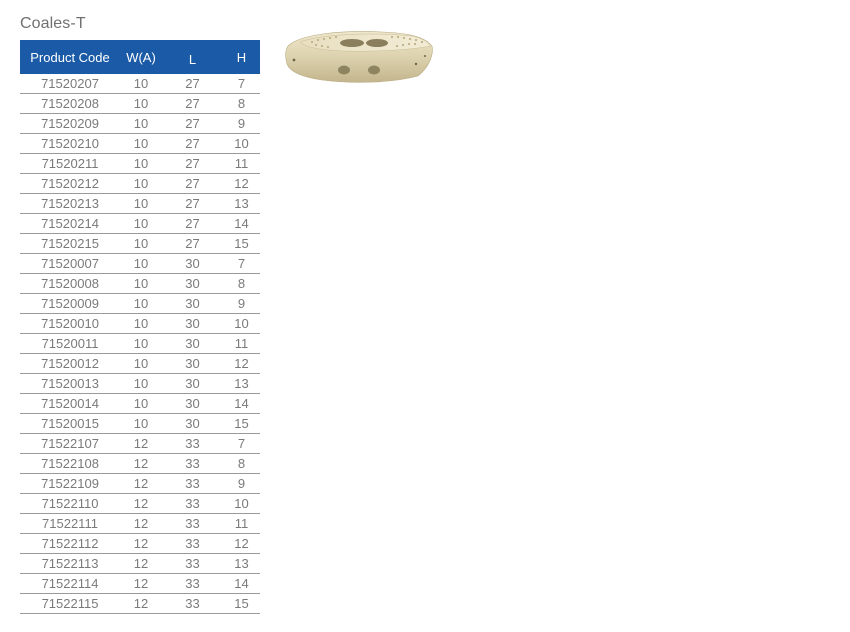 This screenshot has height=632, width=850. I want to click on cell-product-code: 71522108, so click(70, 463).